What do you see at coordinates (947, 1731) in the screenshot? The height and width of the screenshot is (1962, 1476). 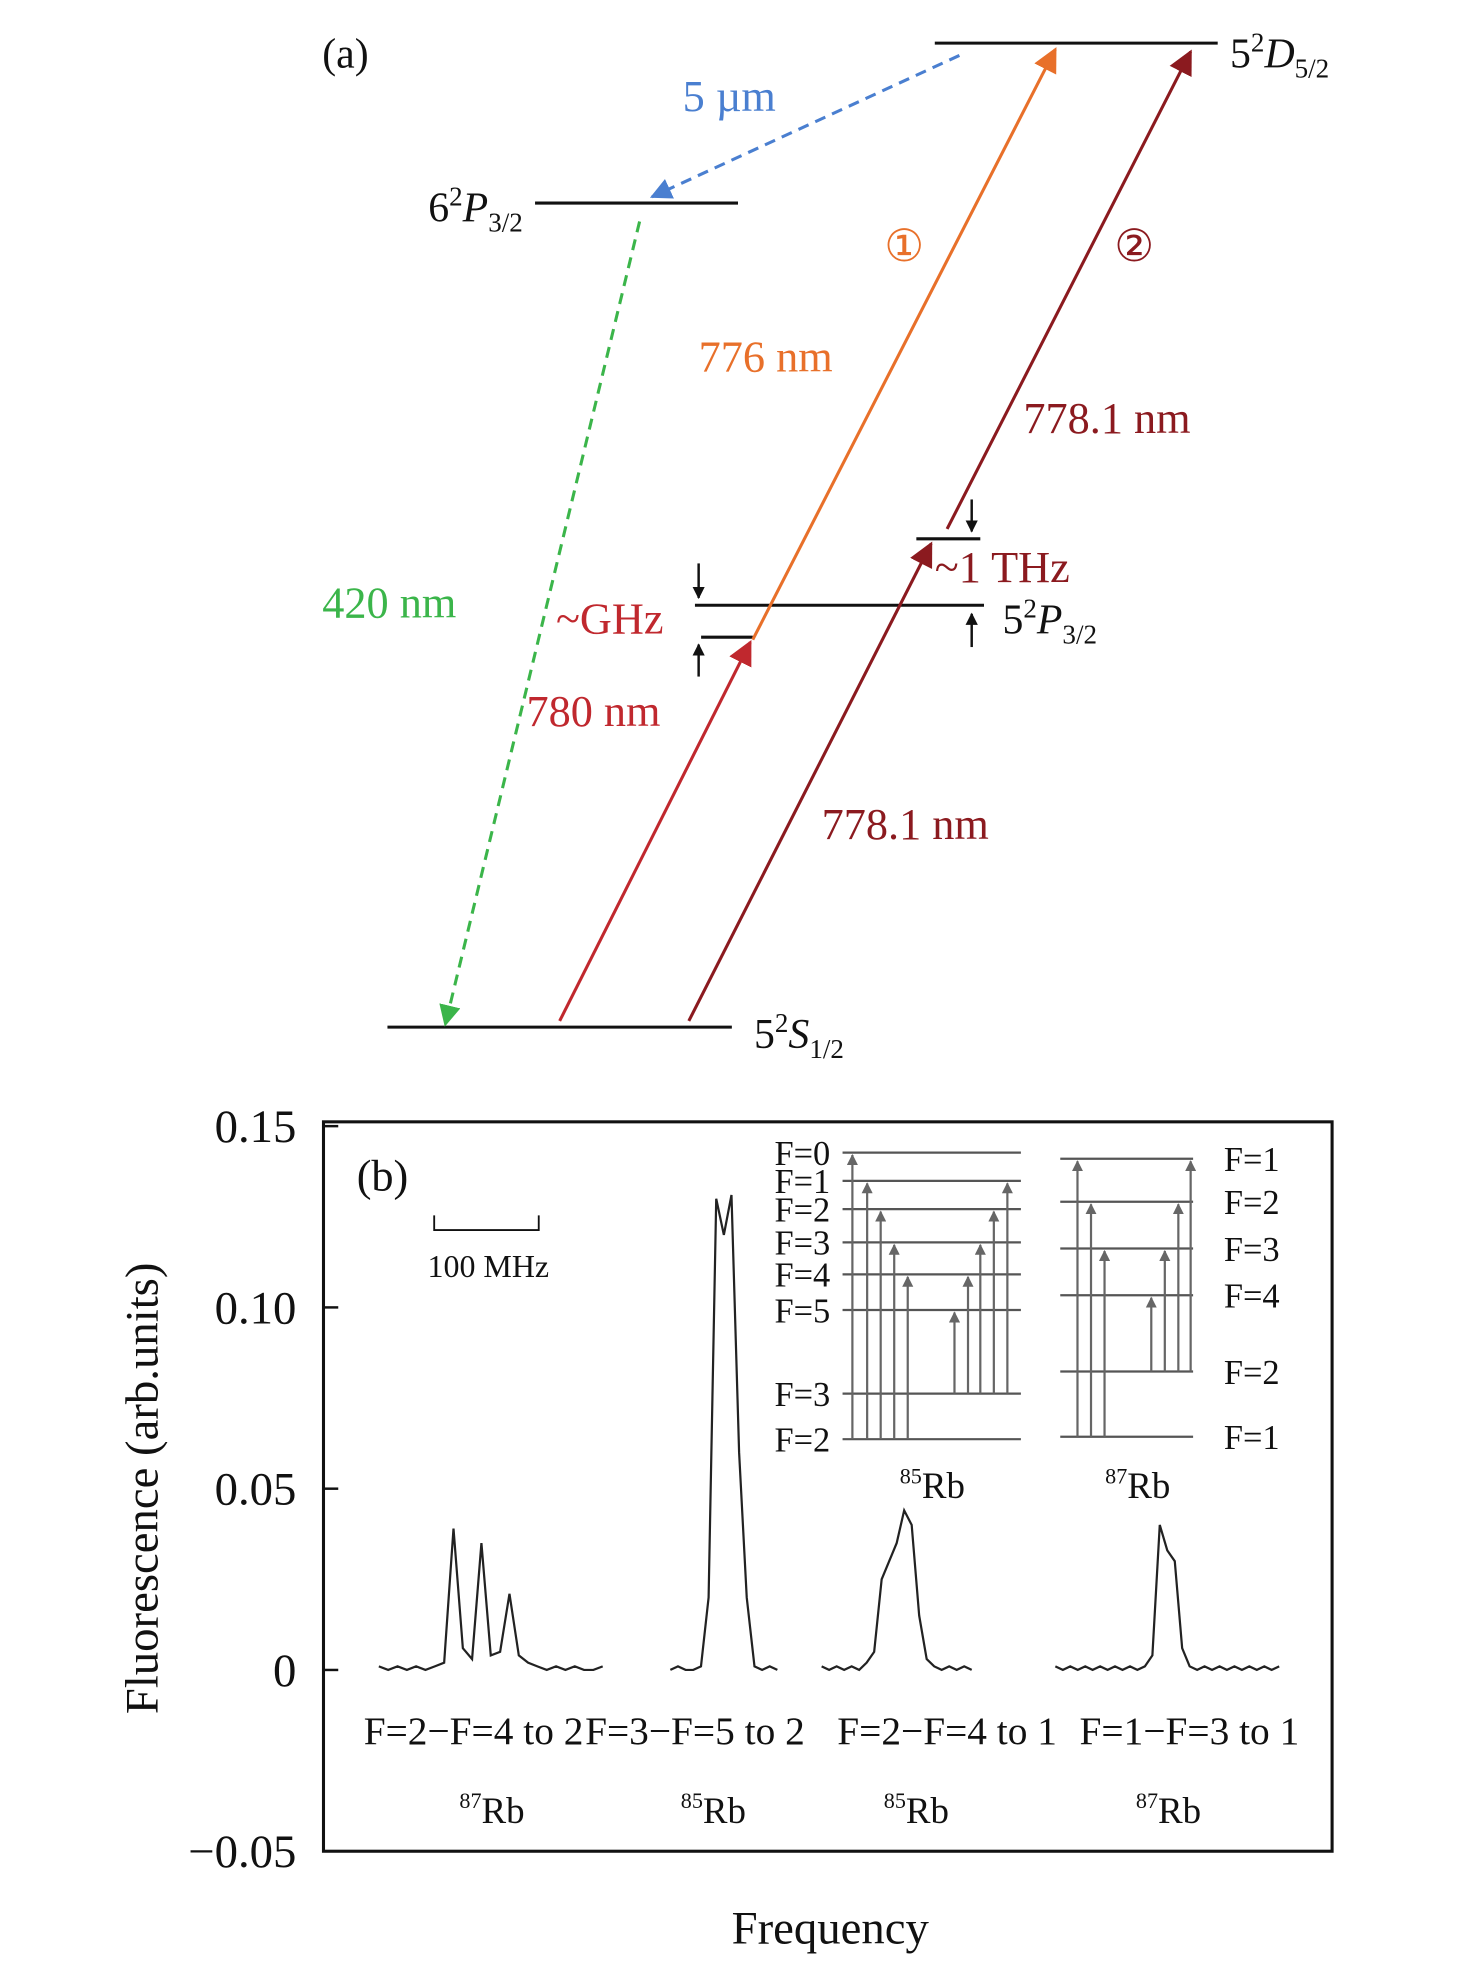 I see `group-label: F=2−F=4 to 1` at bounding box center [947, 1731].